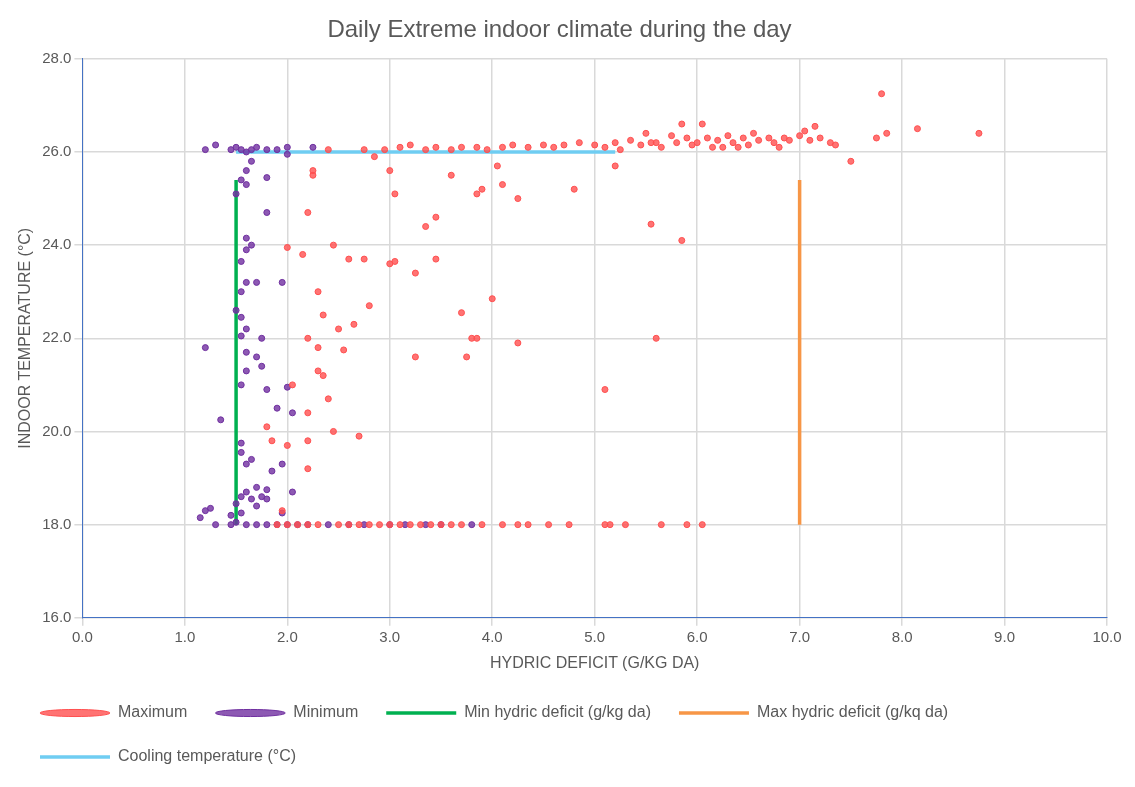 The height and width of the screenshot is (787, 1135). Describe the element at coordinates (57, 244) in the screenshot. I see `y-tick-label: 24.0` at that location.